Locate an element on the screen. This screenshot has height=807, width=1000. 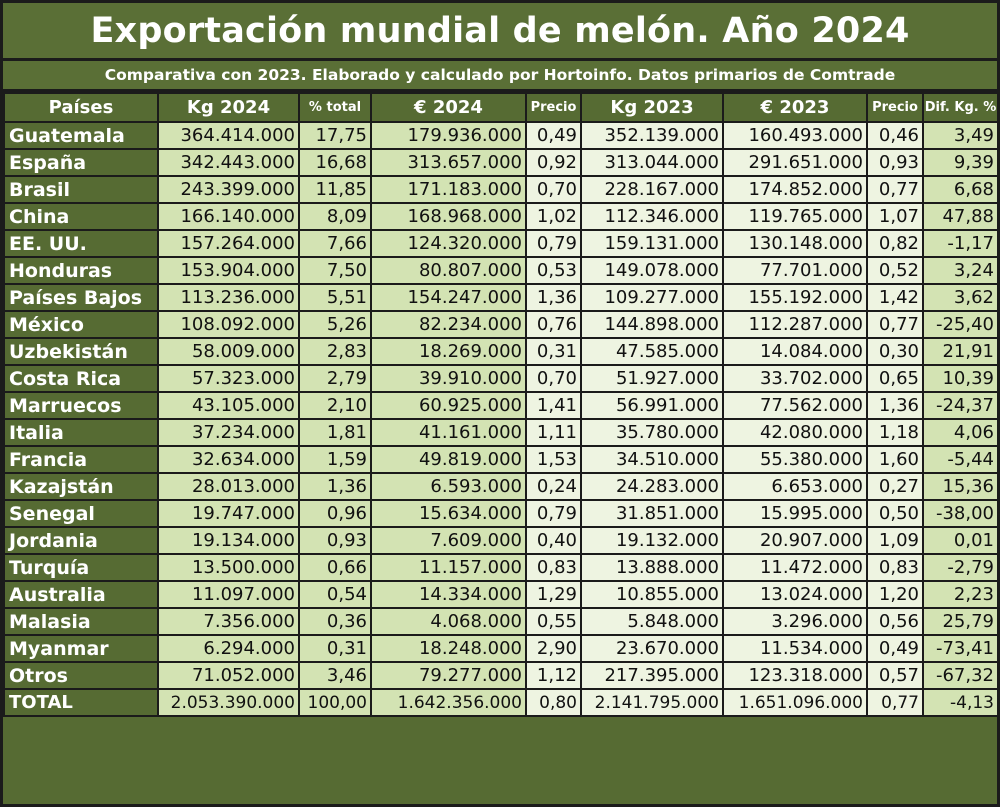
kg-2024-cell: 243.399.000 is located at coordinates (228, 189).